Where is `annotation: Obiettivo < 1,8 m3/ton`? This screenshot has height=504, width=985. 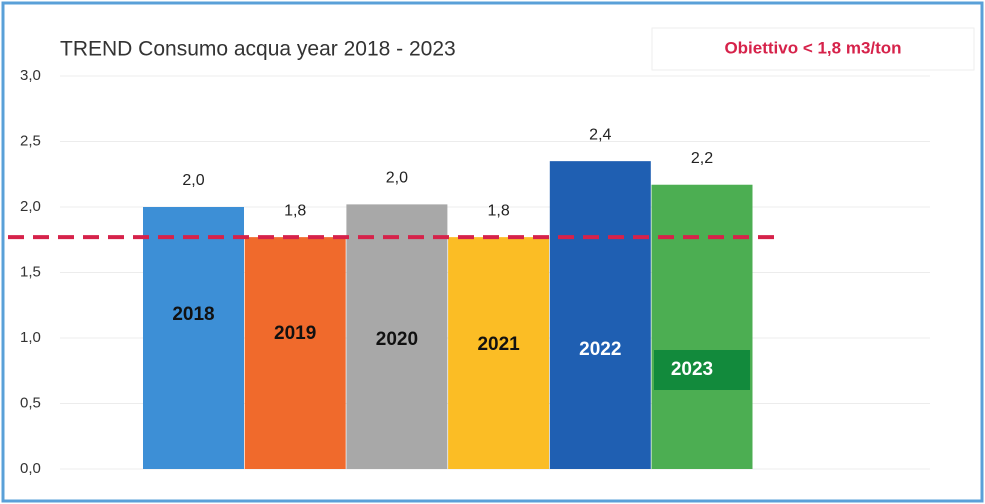 annotation: Obiettivo < 1,8 m3/ton is located at coordinates (812, 47).